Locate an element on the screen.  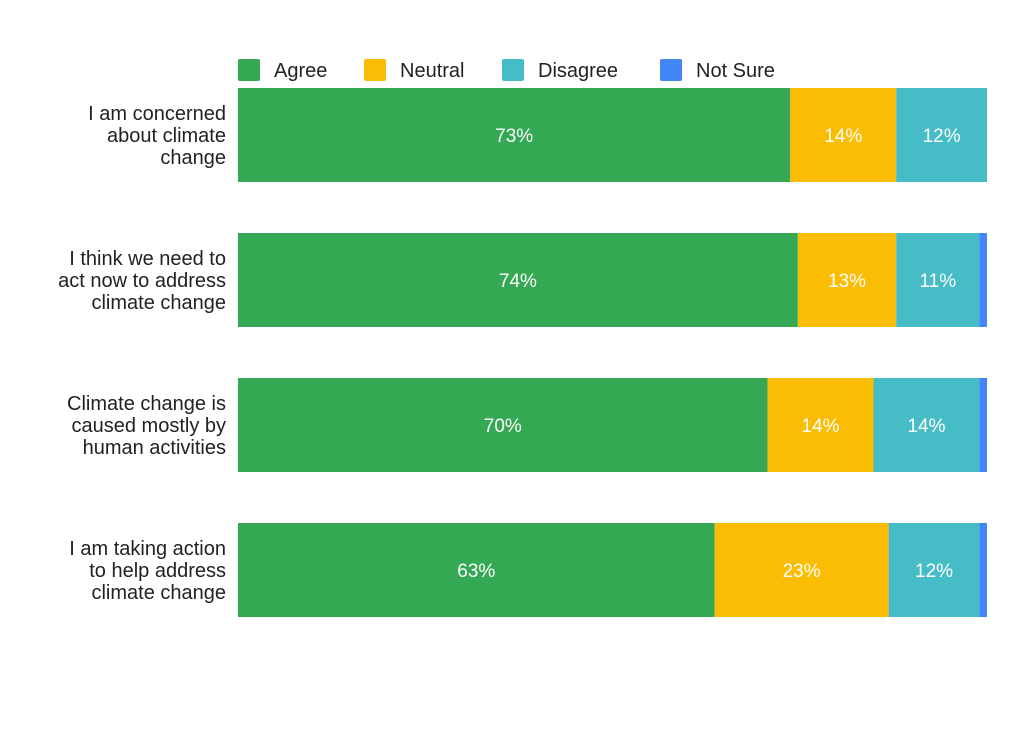
data-label-neutral-2: 13% is located at coordinates (847, 281).